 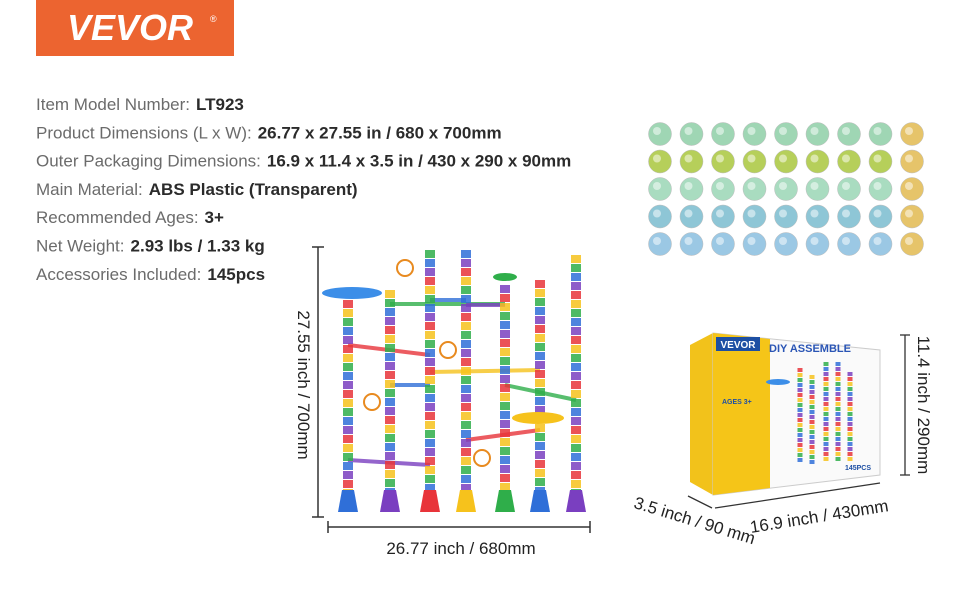 I want to click on spec-line: Accessories Included: 145pcs, so click(x=150, y=274).